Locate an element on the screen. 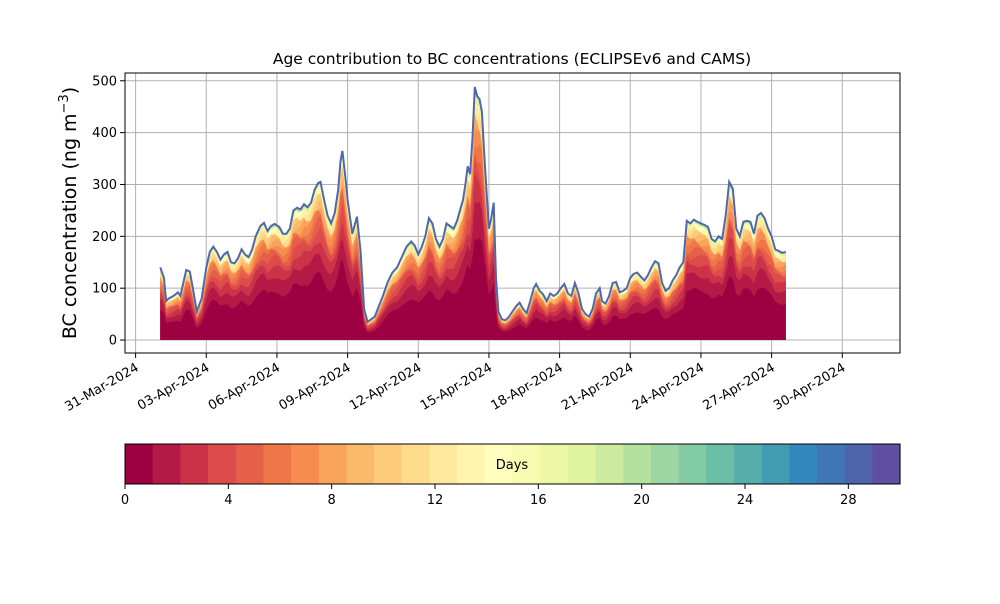  x-tick-label: 15-Apr-2024 is located at coordinates (456, 386).